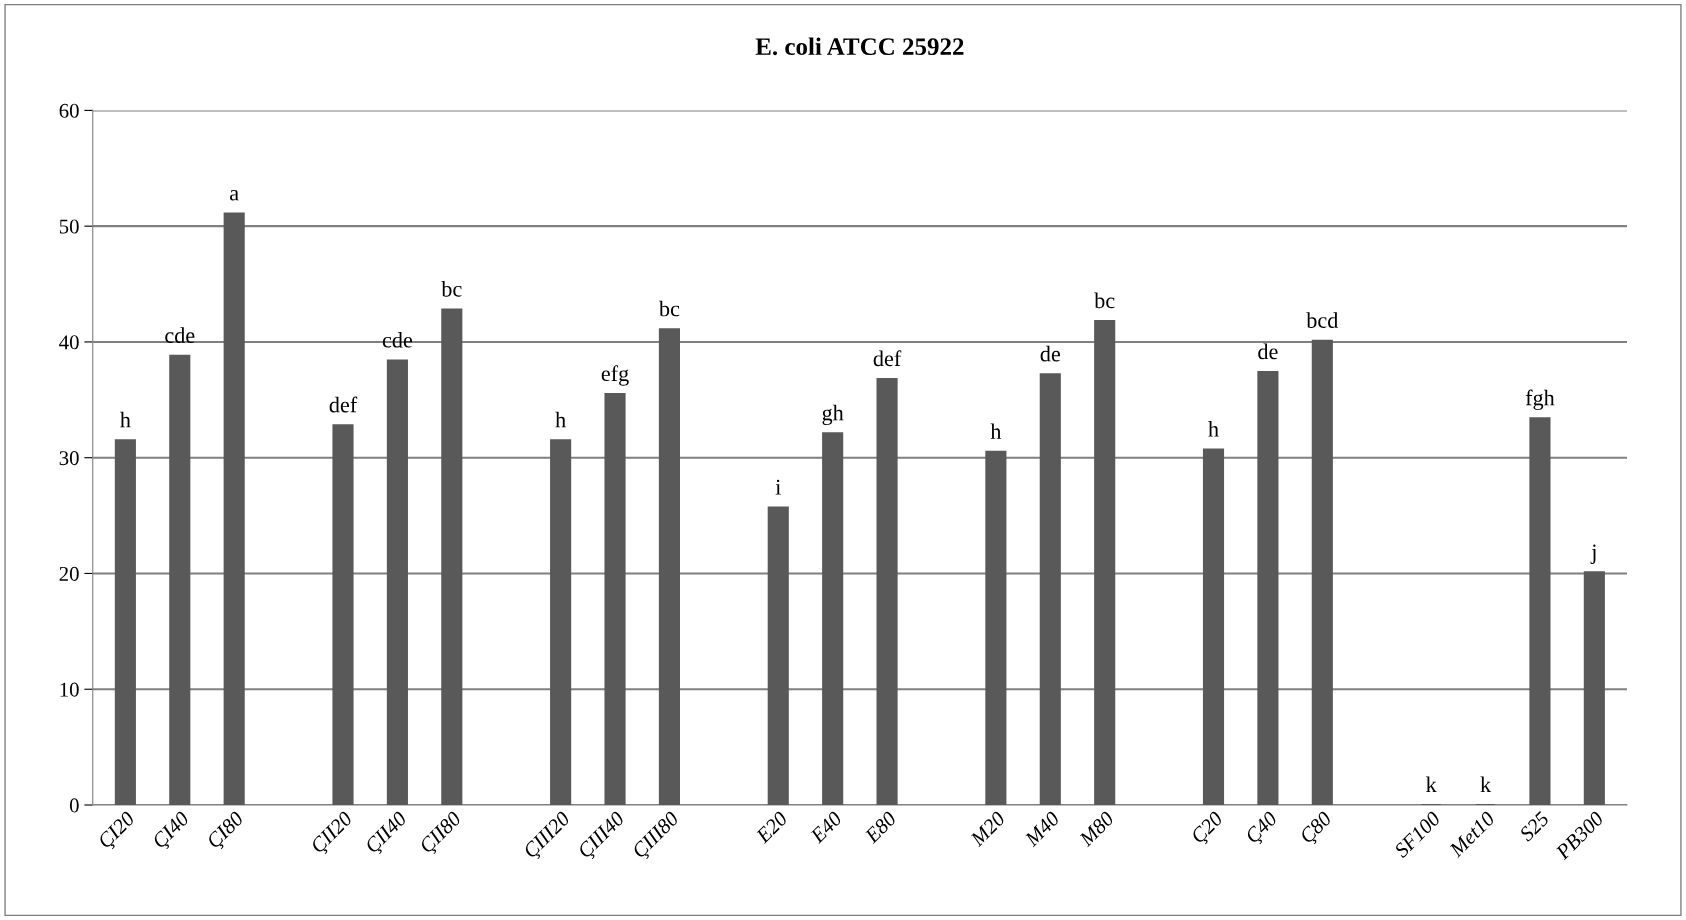 Image resolution: width=1686 pixels, height=920 pixels. What do you see at coordinates (771, 827) in the screenshot?
I see `x-tick-label: E20` at bounding box center [771, 827].